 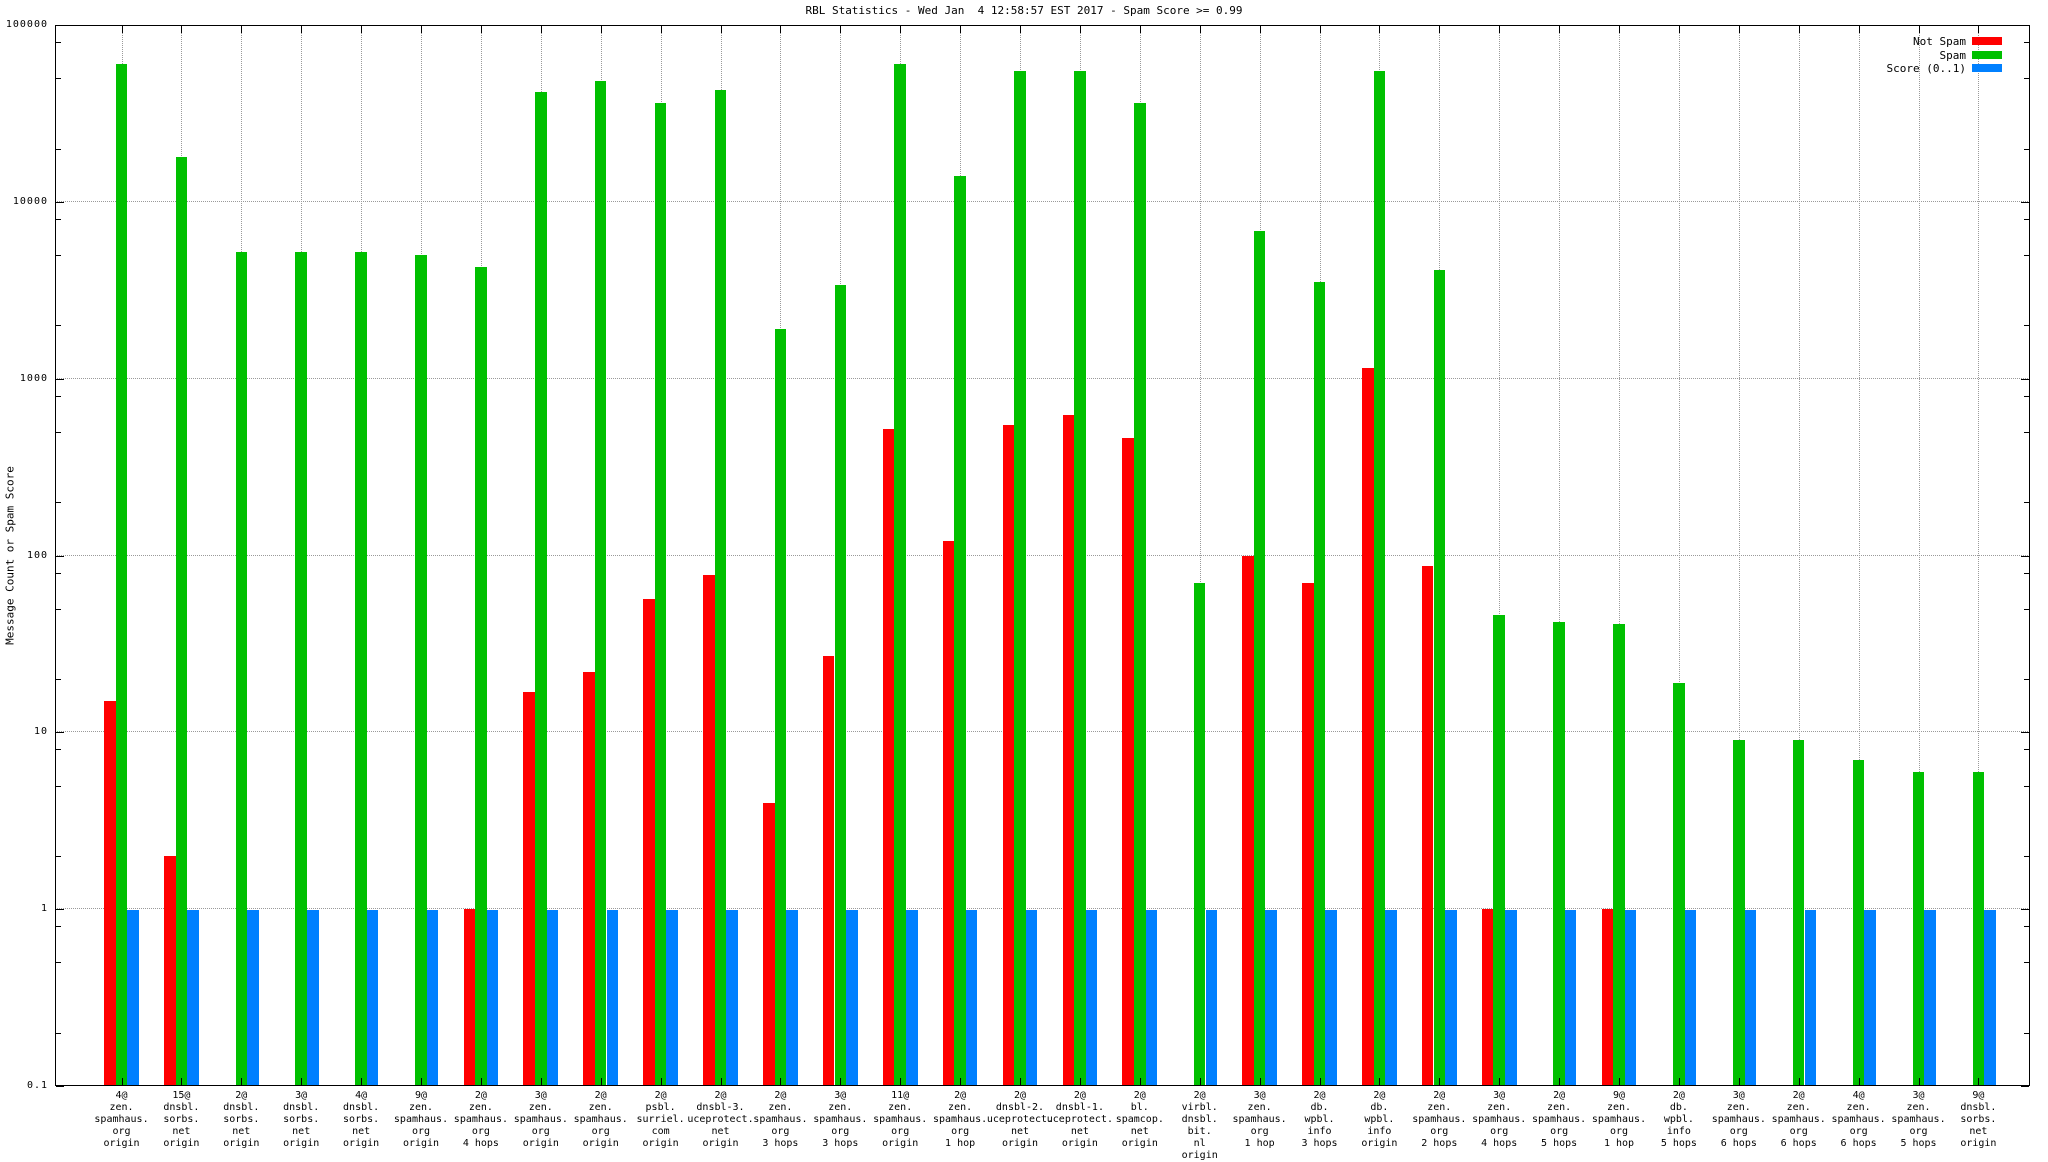 I want to click on x-tick-label: 2@ dnsbl-3. uceprotect. net origin, so click(x=720, y=1119).